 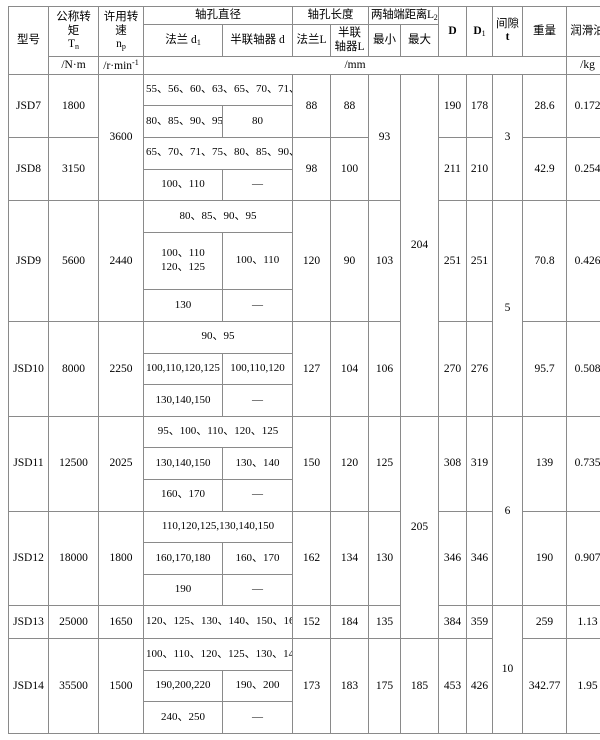 What do you see at coordinates (183, 686) in the screenshot?
I see `cell-bore-flange-d1: 190,200,220` at bounding box center [183, 686].